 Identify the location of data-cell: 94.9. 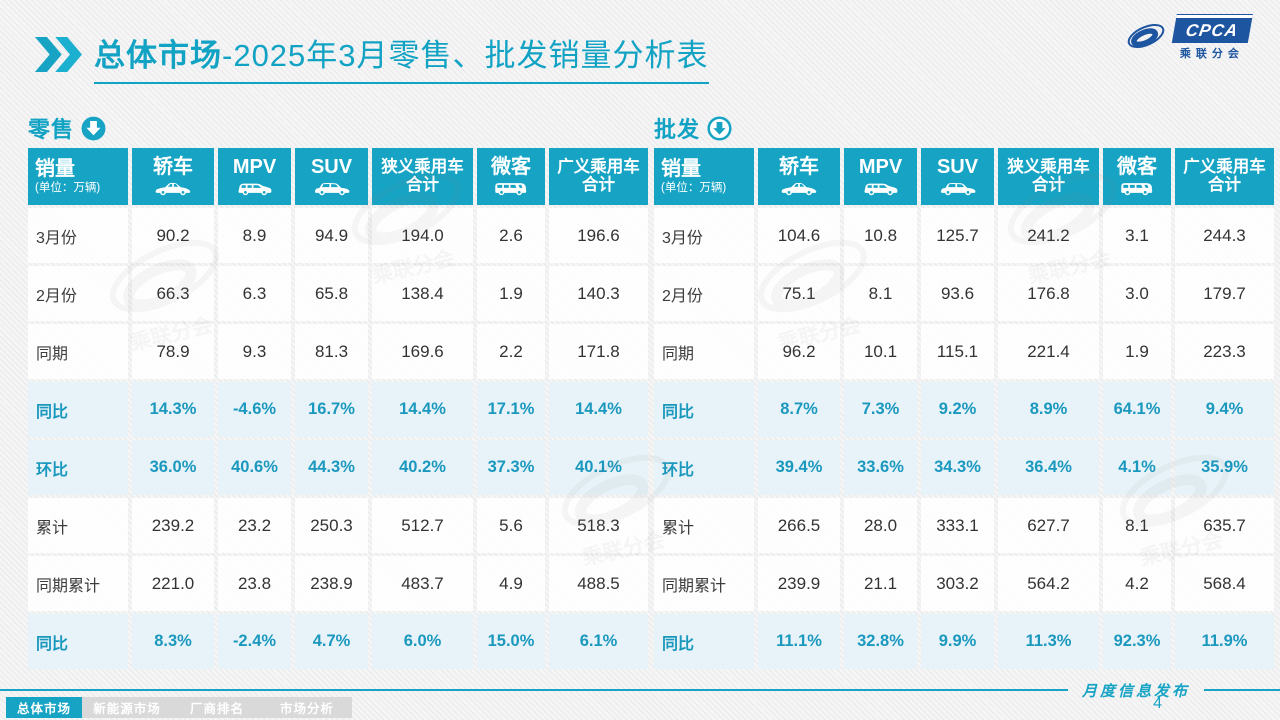
(331, 235).